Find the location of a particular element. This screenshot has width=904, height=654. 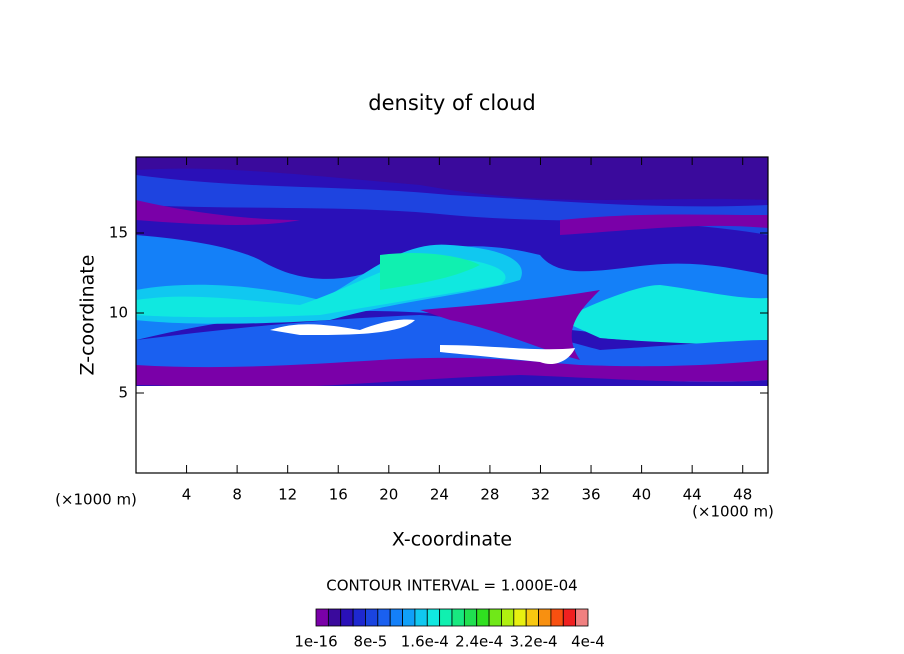

x-tick-label: 28 is located at coordinates (489, 495).